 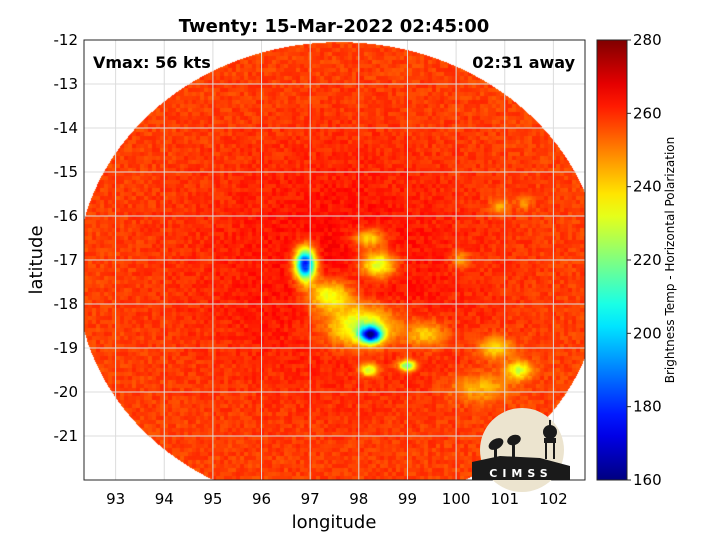 I want to click on x-tick-label: 96, so click(x=261, y=499).